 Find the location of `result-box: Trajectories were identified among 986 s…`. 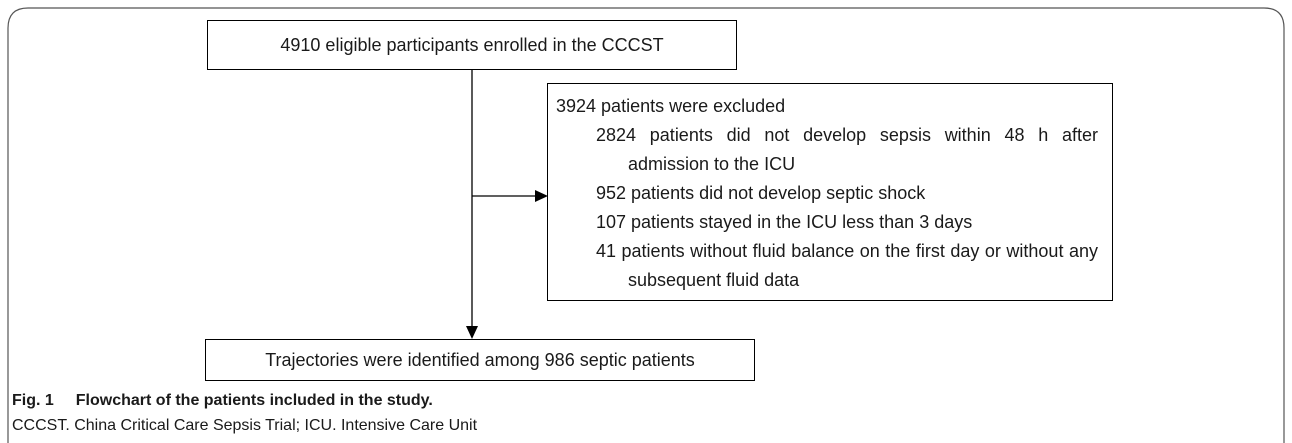

result-box: Trajectories were identified among 986 s… is located at coordinates (480, 360).